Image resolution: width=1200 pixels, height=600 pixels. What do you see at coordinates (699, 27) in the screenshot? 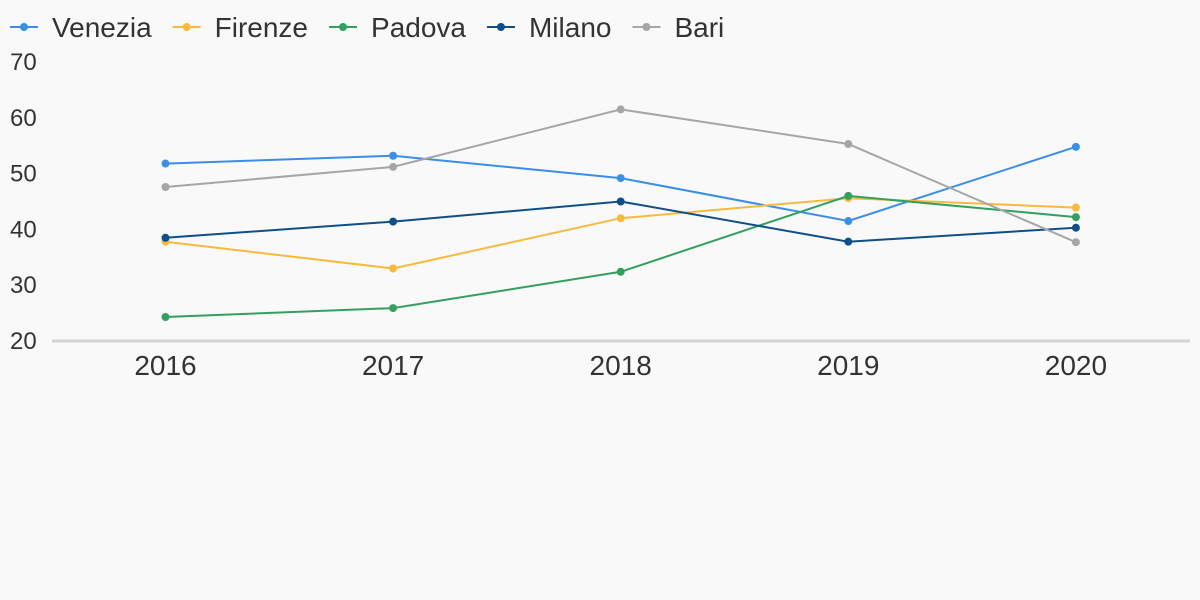
I see `legend-label: Bari` at bounding box center [699, 27].